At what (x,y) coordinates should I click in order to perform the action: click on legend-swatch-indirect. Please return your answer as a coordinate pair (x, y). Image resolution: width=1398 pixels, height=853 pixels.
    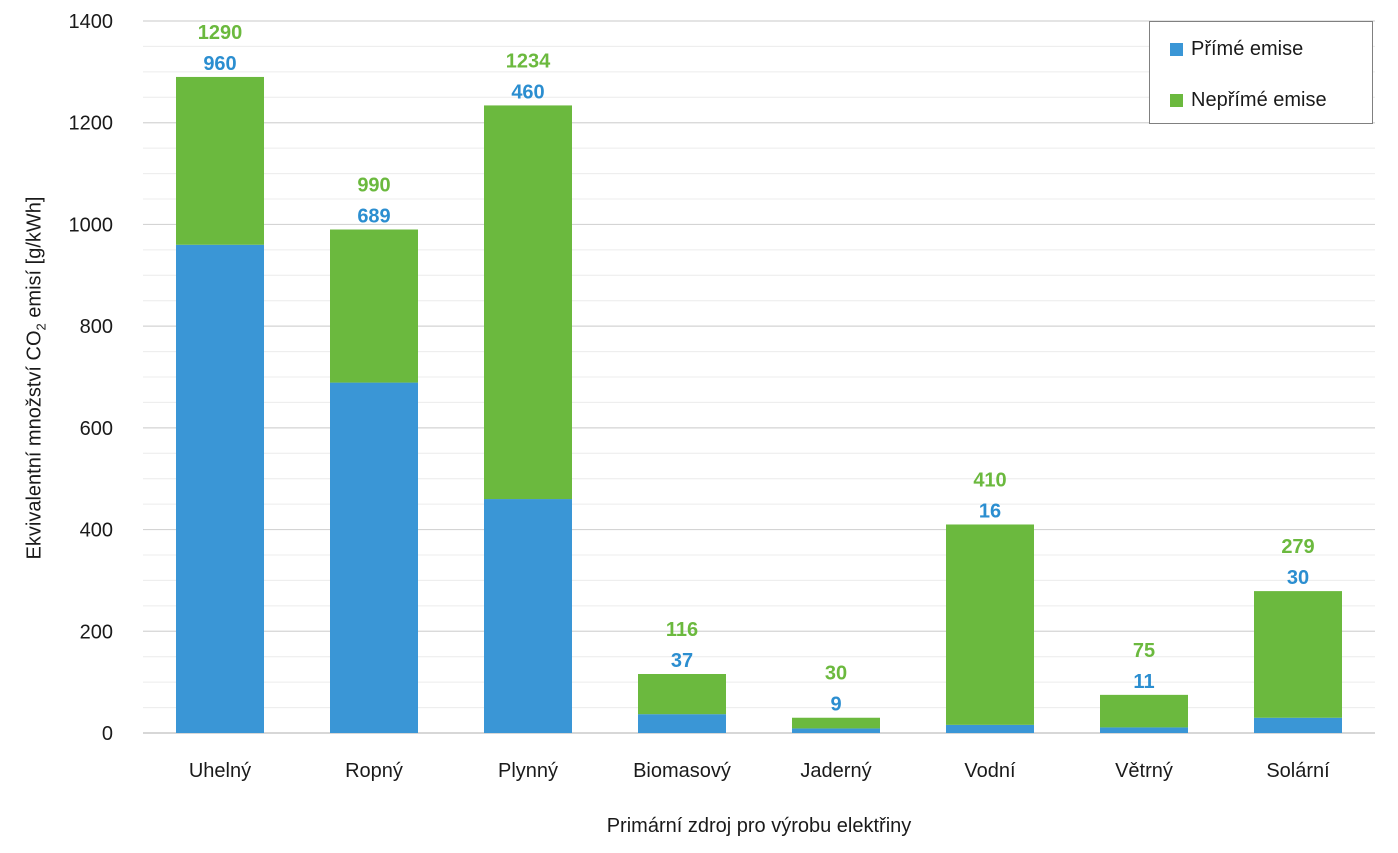
    Looking at the image, I should click on (1176, 100).